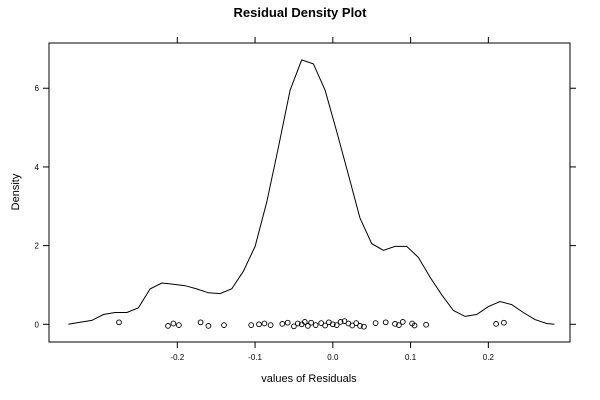  I want to click on y-tick-label: 0, so click(37, 324).